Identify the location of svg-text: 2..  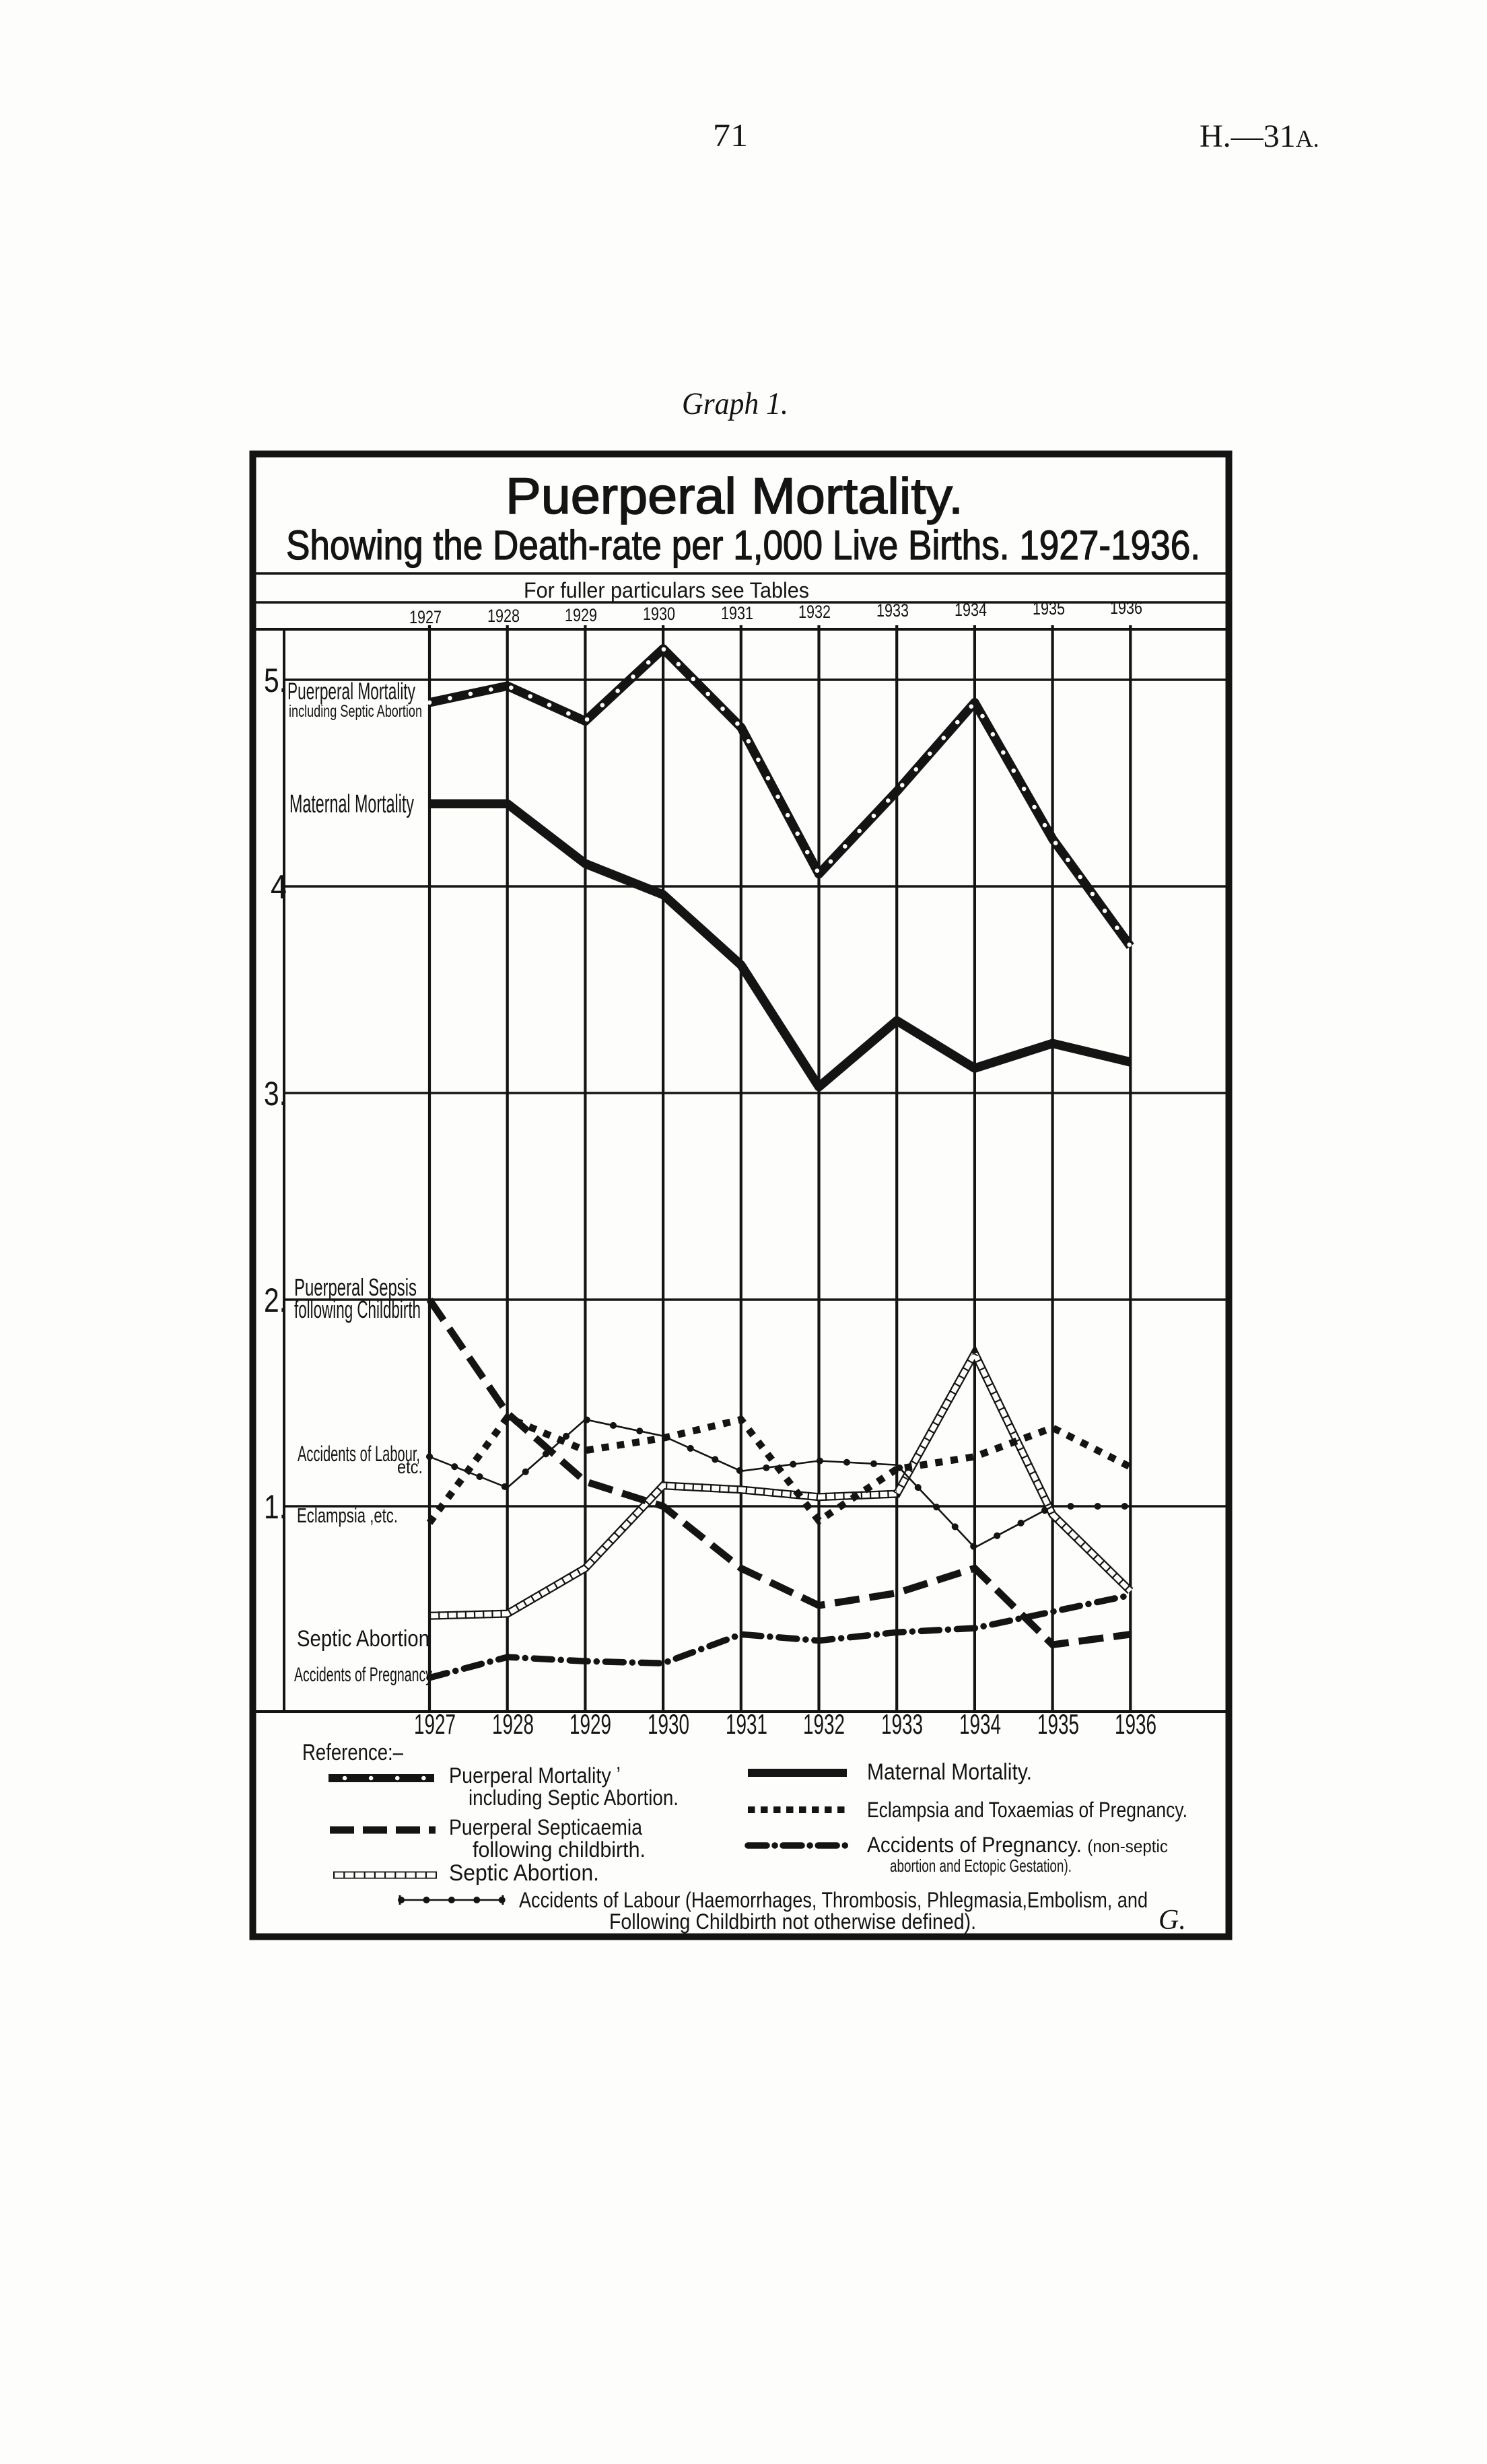
(275, 1300).